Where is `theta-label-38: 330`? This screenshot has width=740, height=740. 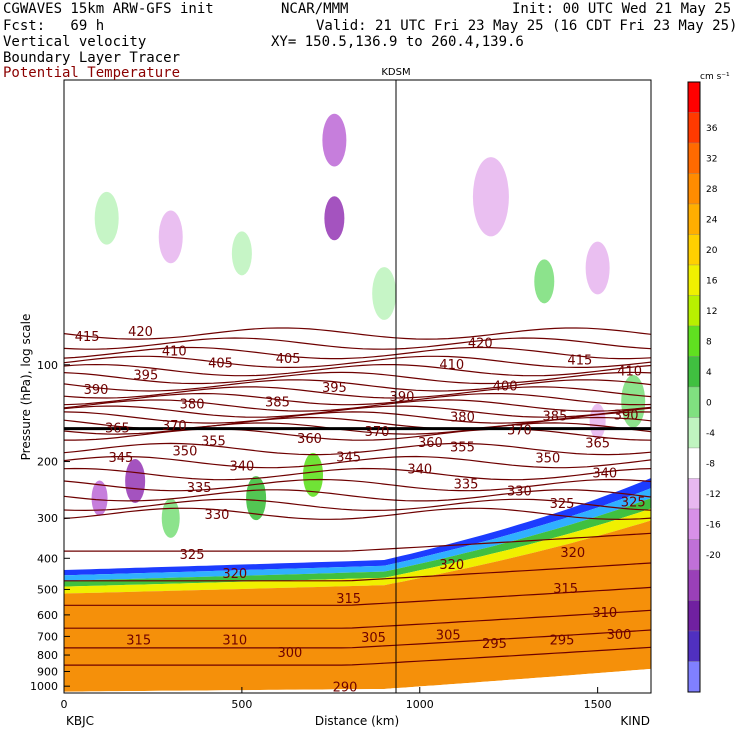 theta-label-38: 330 is located at coordinates (217, 515).